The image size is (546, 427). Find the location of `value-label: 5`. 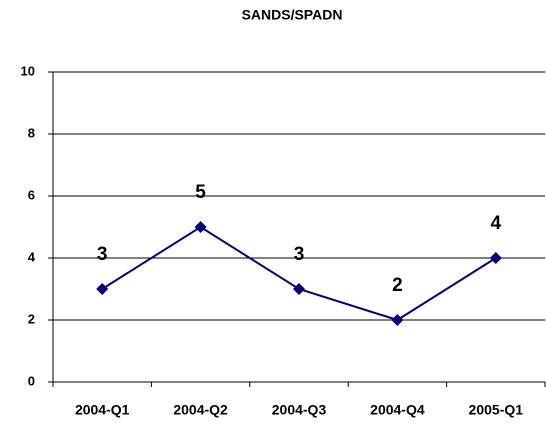

value-label: 5 is located at coordinates (200, 192).